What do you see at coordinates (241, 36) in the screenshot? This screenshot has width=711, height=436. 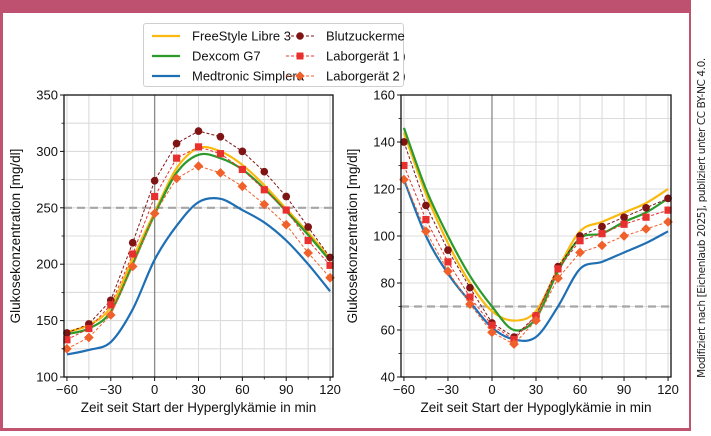 I see `legend-label: FreeStyle Libre 3` at bounding box center [241, 36].